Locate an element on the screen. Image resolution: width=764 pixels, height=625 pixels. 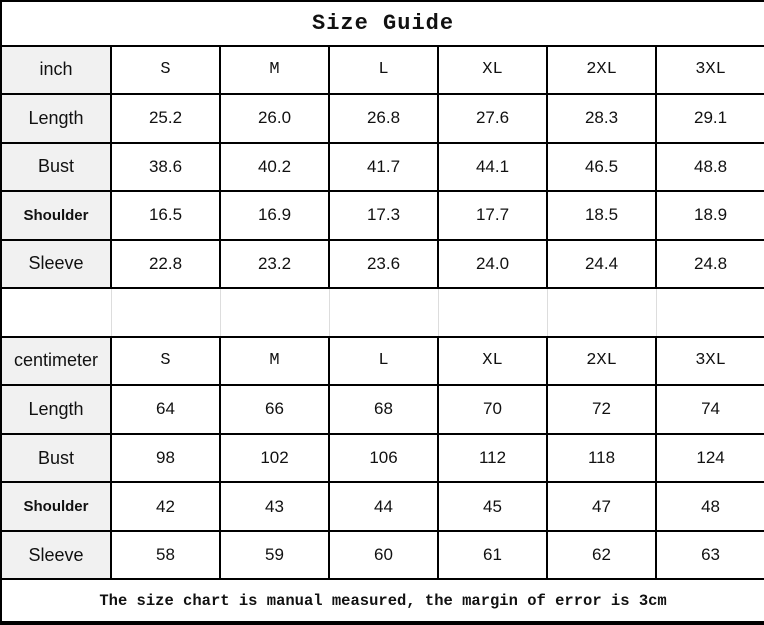
cm-sleeve-row: Sleeve 58 59 60 61 62 63 is located at coordinates (382, 555).